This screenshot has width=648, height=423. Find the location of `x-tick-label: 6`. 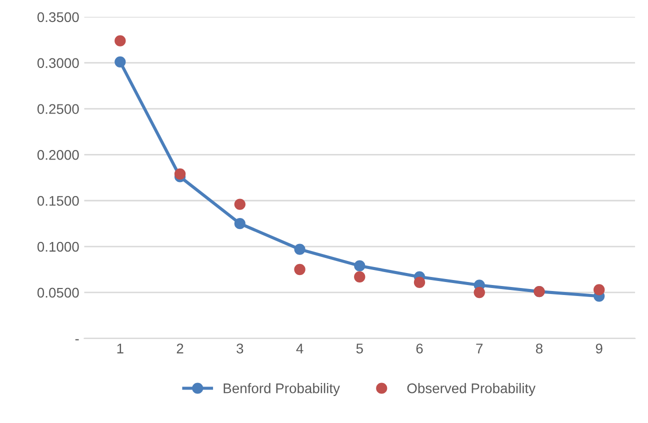

x-tick-label: 6 is located at coordinates (419, 349).